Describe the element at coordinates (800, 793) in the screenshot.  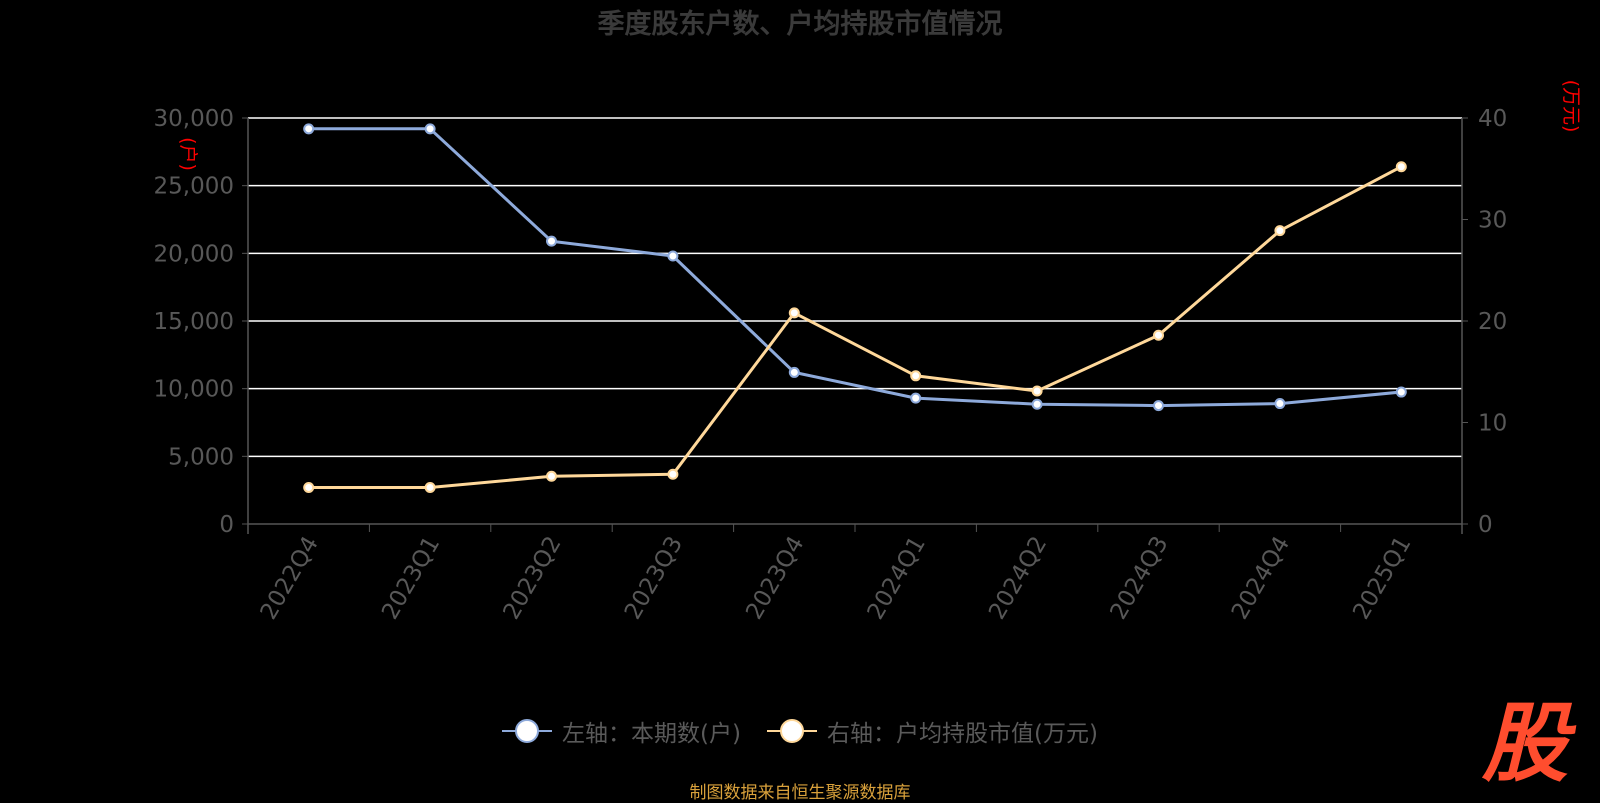
I see `data-source-note: 制图数据来自恒生聚源数据库` at that location.